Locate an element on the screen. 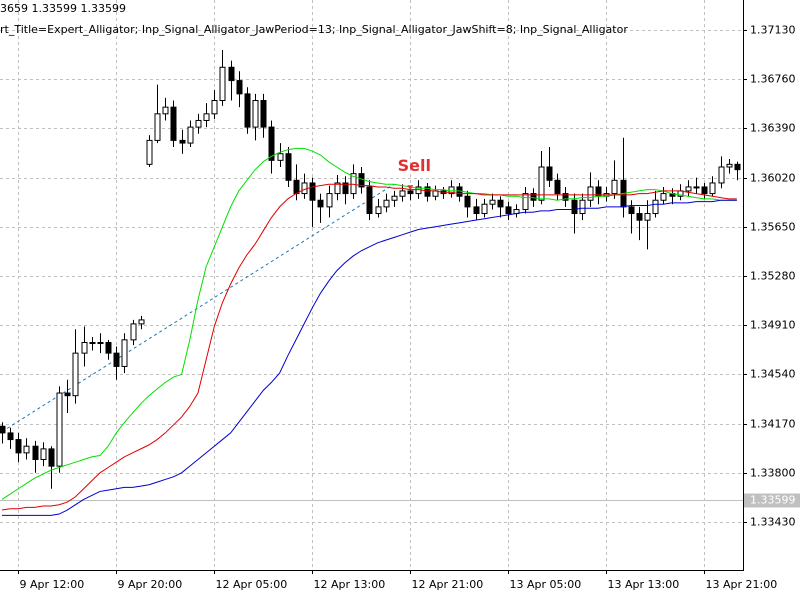 The width and height of the screenshot is (800, 600). y-tick-label: 1.35280 is located at coordinates (773, 276).